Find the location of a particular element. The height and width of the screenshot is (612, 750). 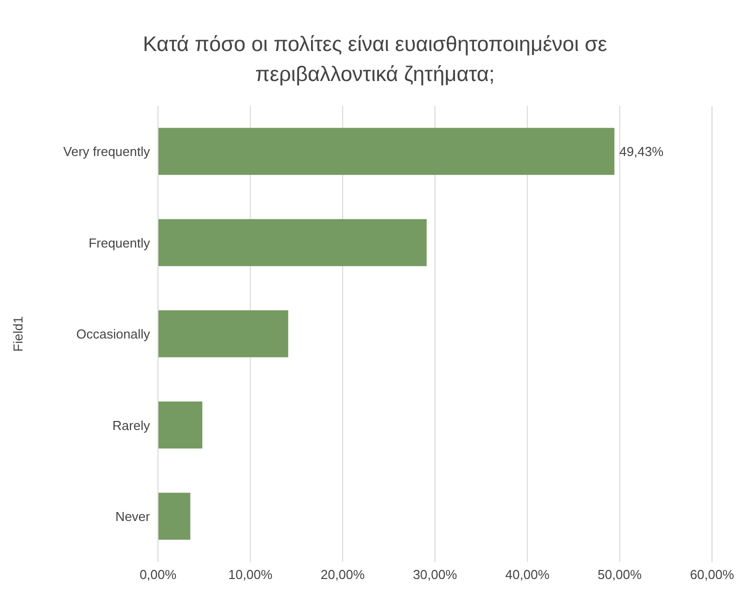

x-tick-label: 0,00% is located at coordinates (158, 574).